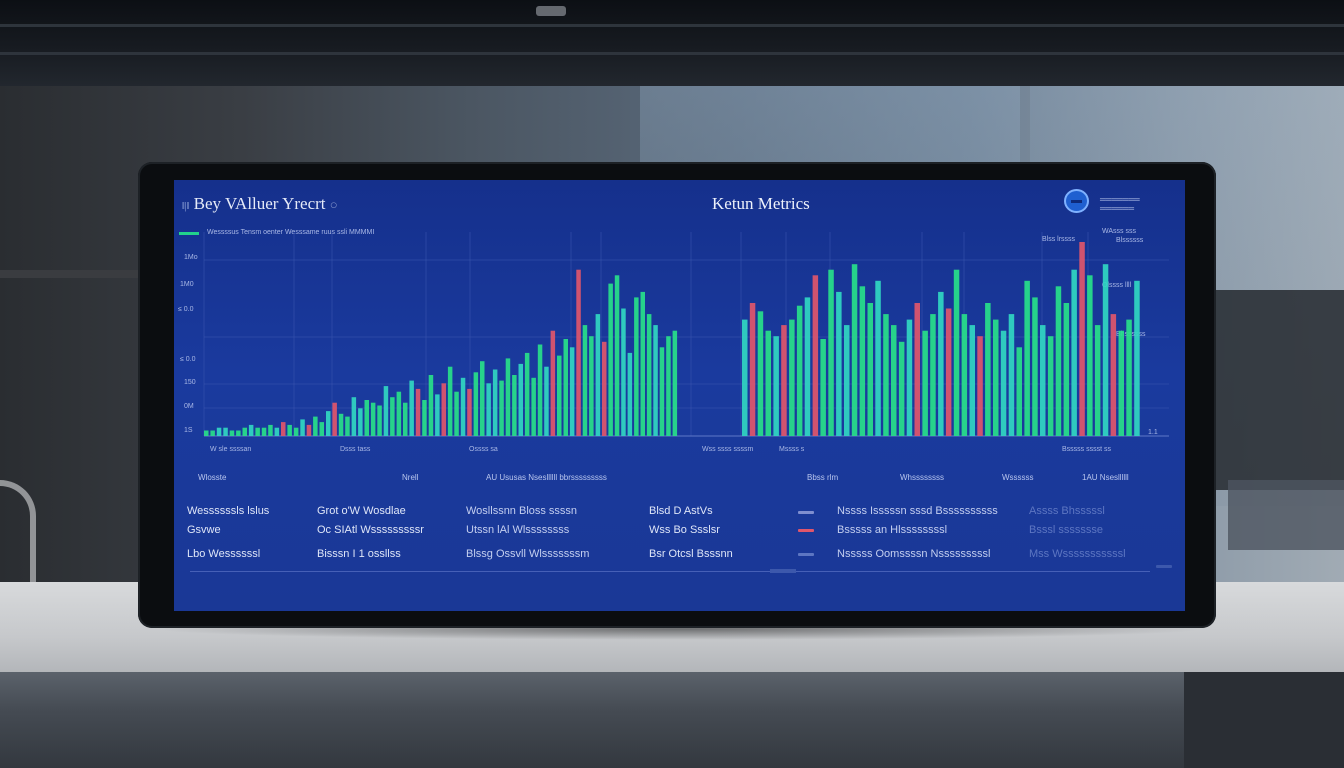 The image size is (1344, 768). Describe the element at coordinates (823, 477) in the screenshot. I see `column-header: Bbss rlm` at that location.